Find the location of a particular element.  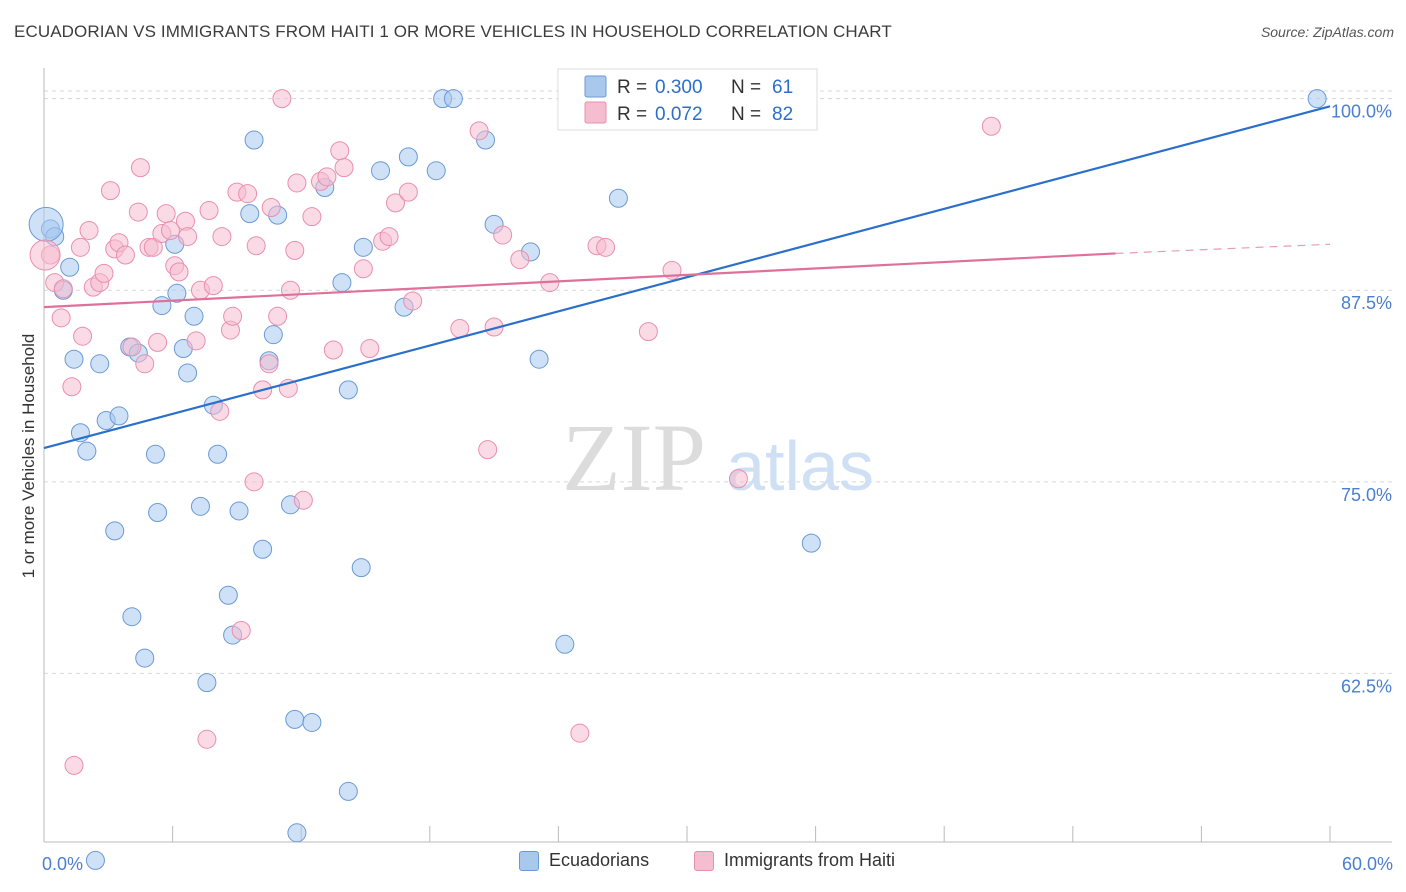

watermark: ZIP atlas is located at coordinates (718, 457).